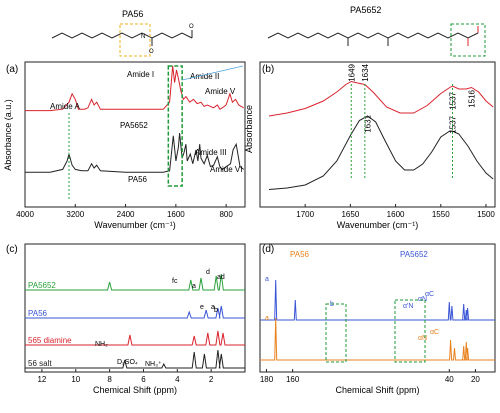 Image resolution: width=500 pixels, height=413 pixels. What do you see at coordinates (175, 281) in the screenshot?
I see `peak-assignment: fc` at bounding box center [175, 281].